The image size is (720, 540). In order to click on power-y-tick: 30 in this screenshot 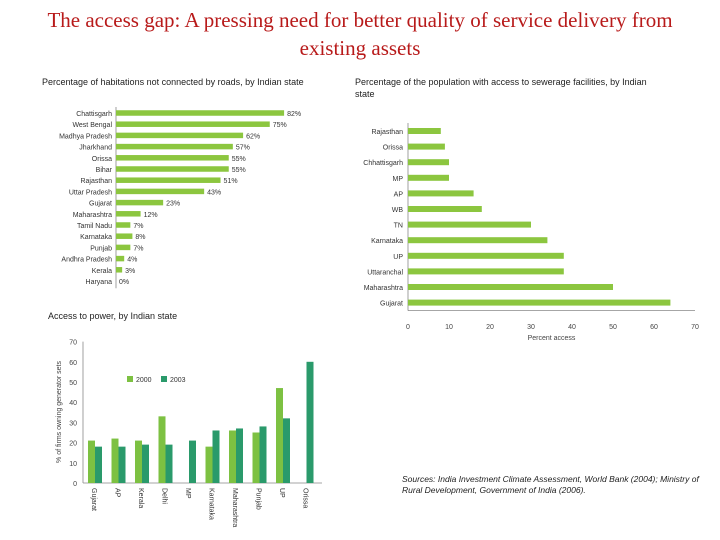, I will do `click(73, 423)`.